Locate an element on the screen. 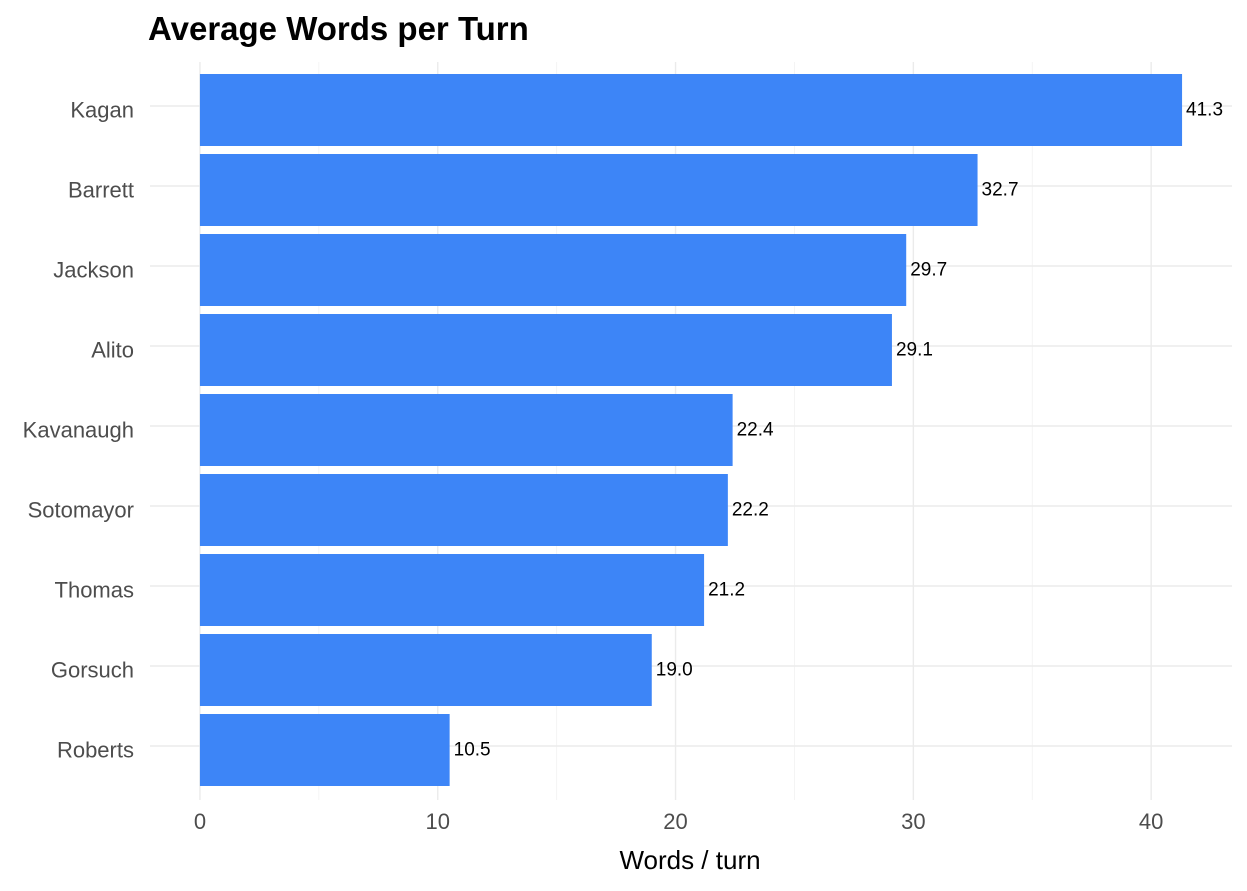 This screenshot has height=891, width=1247. value-label: 22.4 is located at coordinates (755, 430).